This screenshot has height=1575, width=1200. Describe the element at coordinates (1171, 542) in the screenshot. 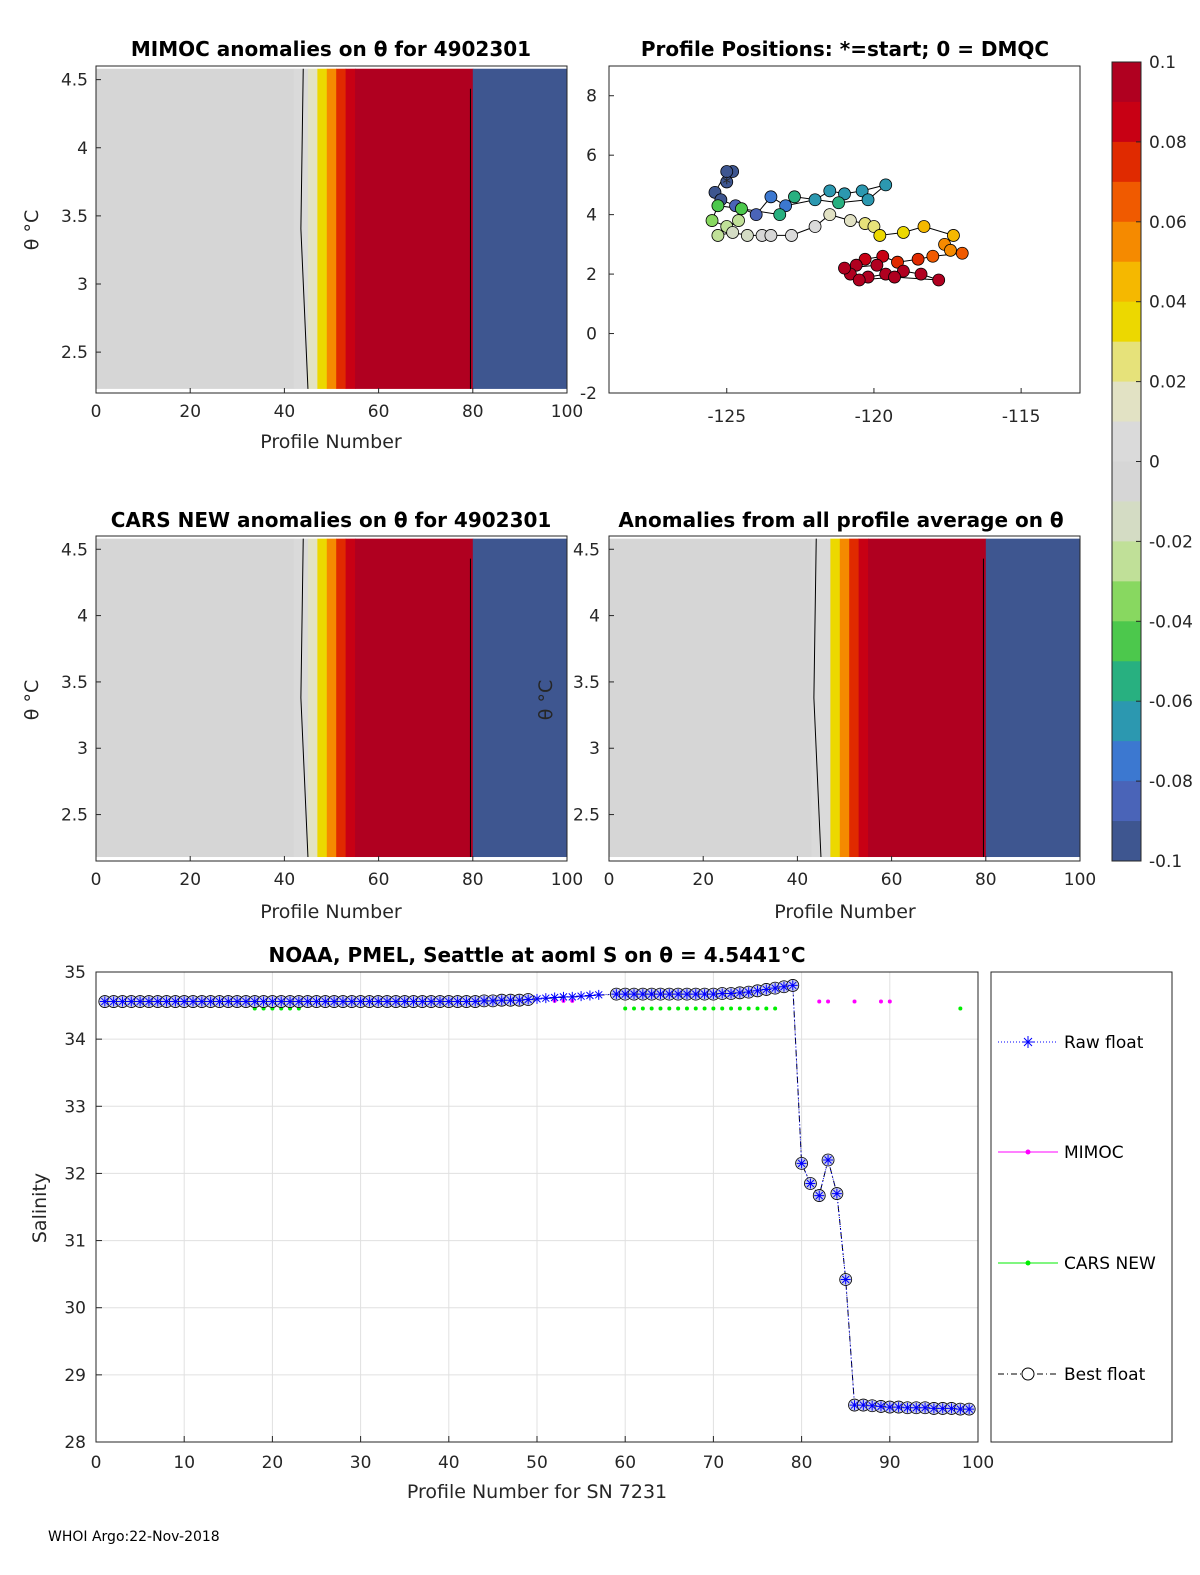

I see `colorbar-label: -0.02` at that location.